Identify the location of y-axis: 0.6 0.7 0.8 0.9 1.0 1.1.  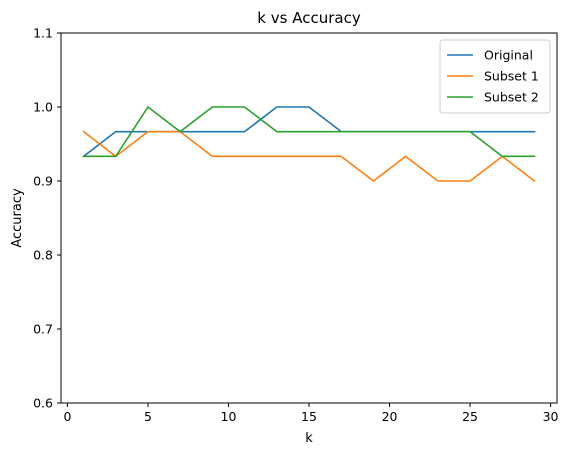
(47, 218).